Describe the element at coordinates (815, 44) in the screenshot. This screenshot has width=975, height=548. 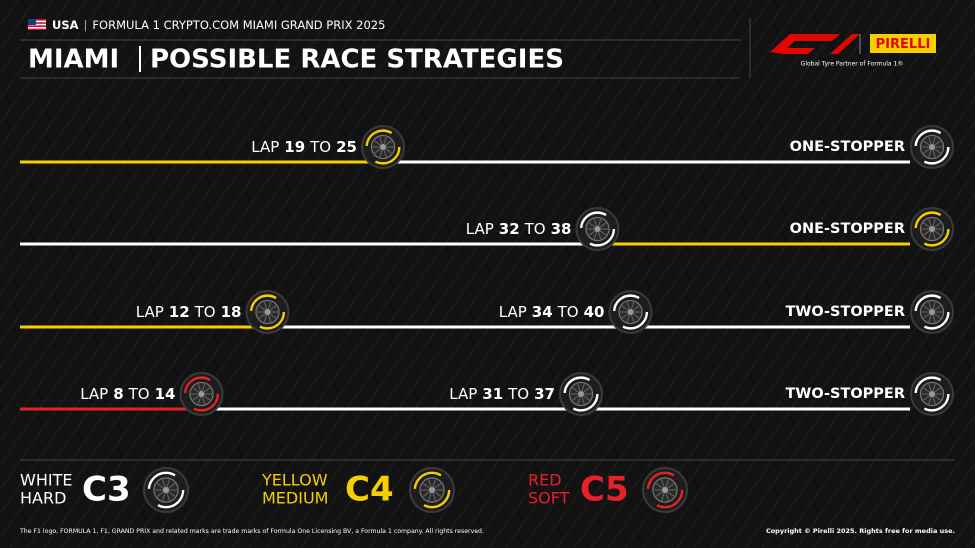
I see `f1-logo` at that location.